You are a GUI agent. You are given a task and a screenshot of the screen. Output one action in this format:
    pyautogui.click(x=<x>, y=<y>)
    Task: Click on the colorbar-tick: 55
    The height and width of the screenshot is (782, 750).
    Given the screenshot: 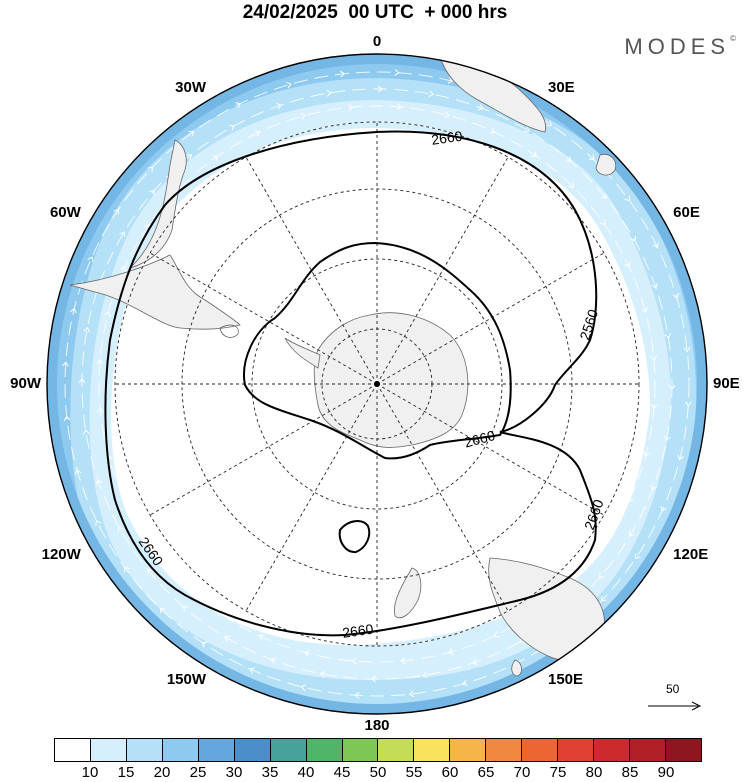 What is the action you would take?
    pyautogui.click(x=414, y=772)
    